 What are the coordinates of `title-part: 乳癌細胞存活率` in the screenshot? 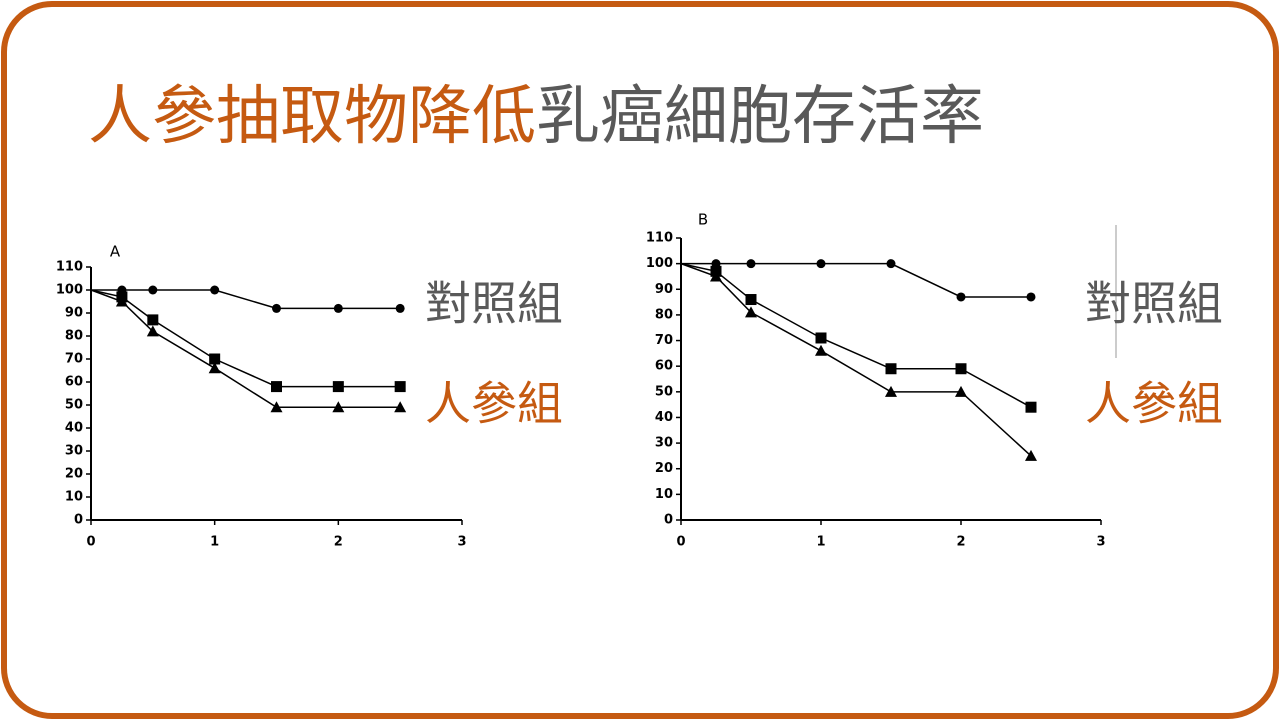 It's located at (760, 117).